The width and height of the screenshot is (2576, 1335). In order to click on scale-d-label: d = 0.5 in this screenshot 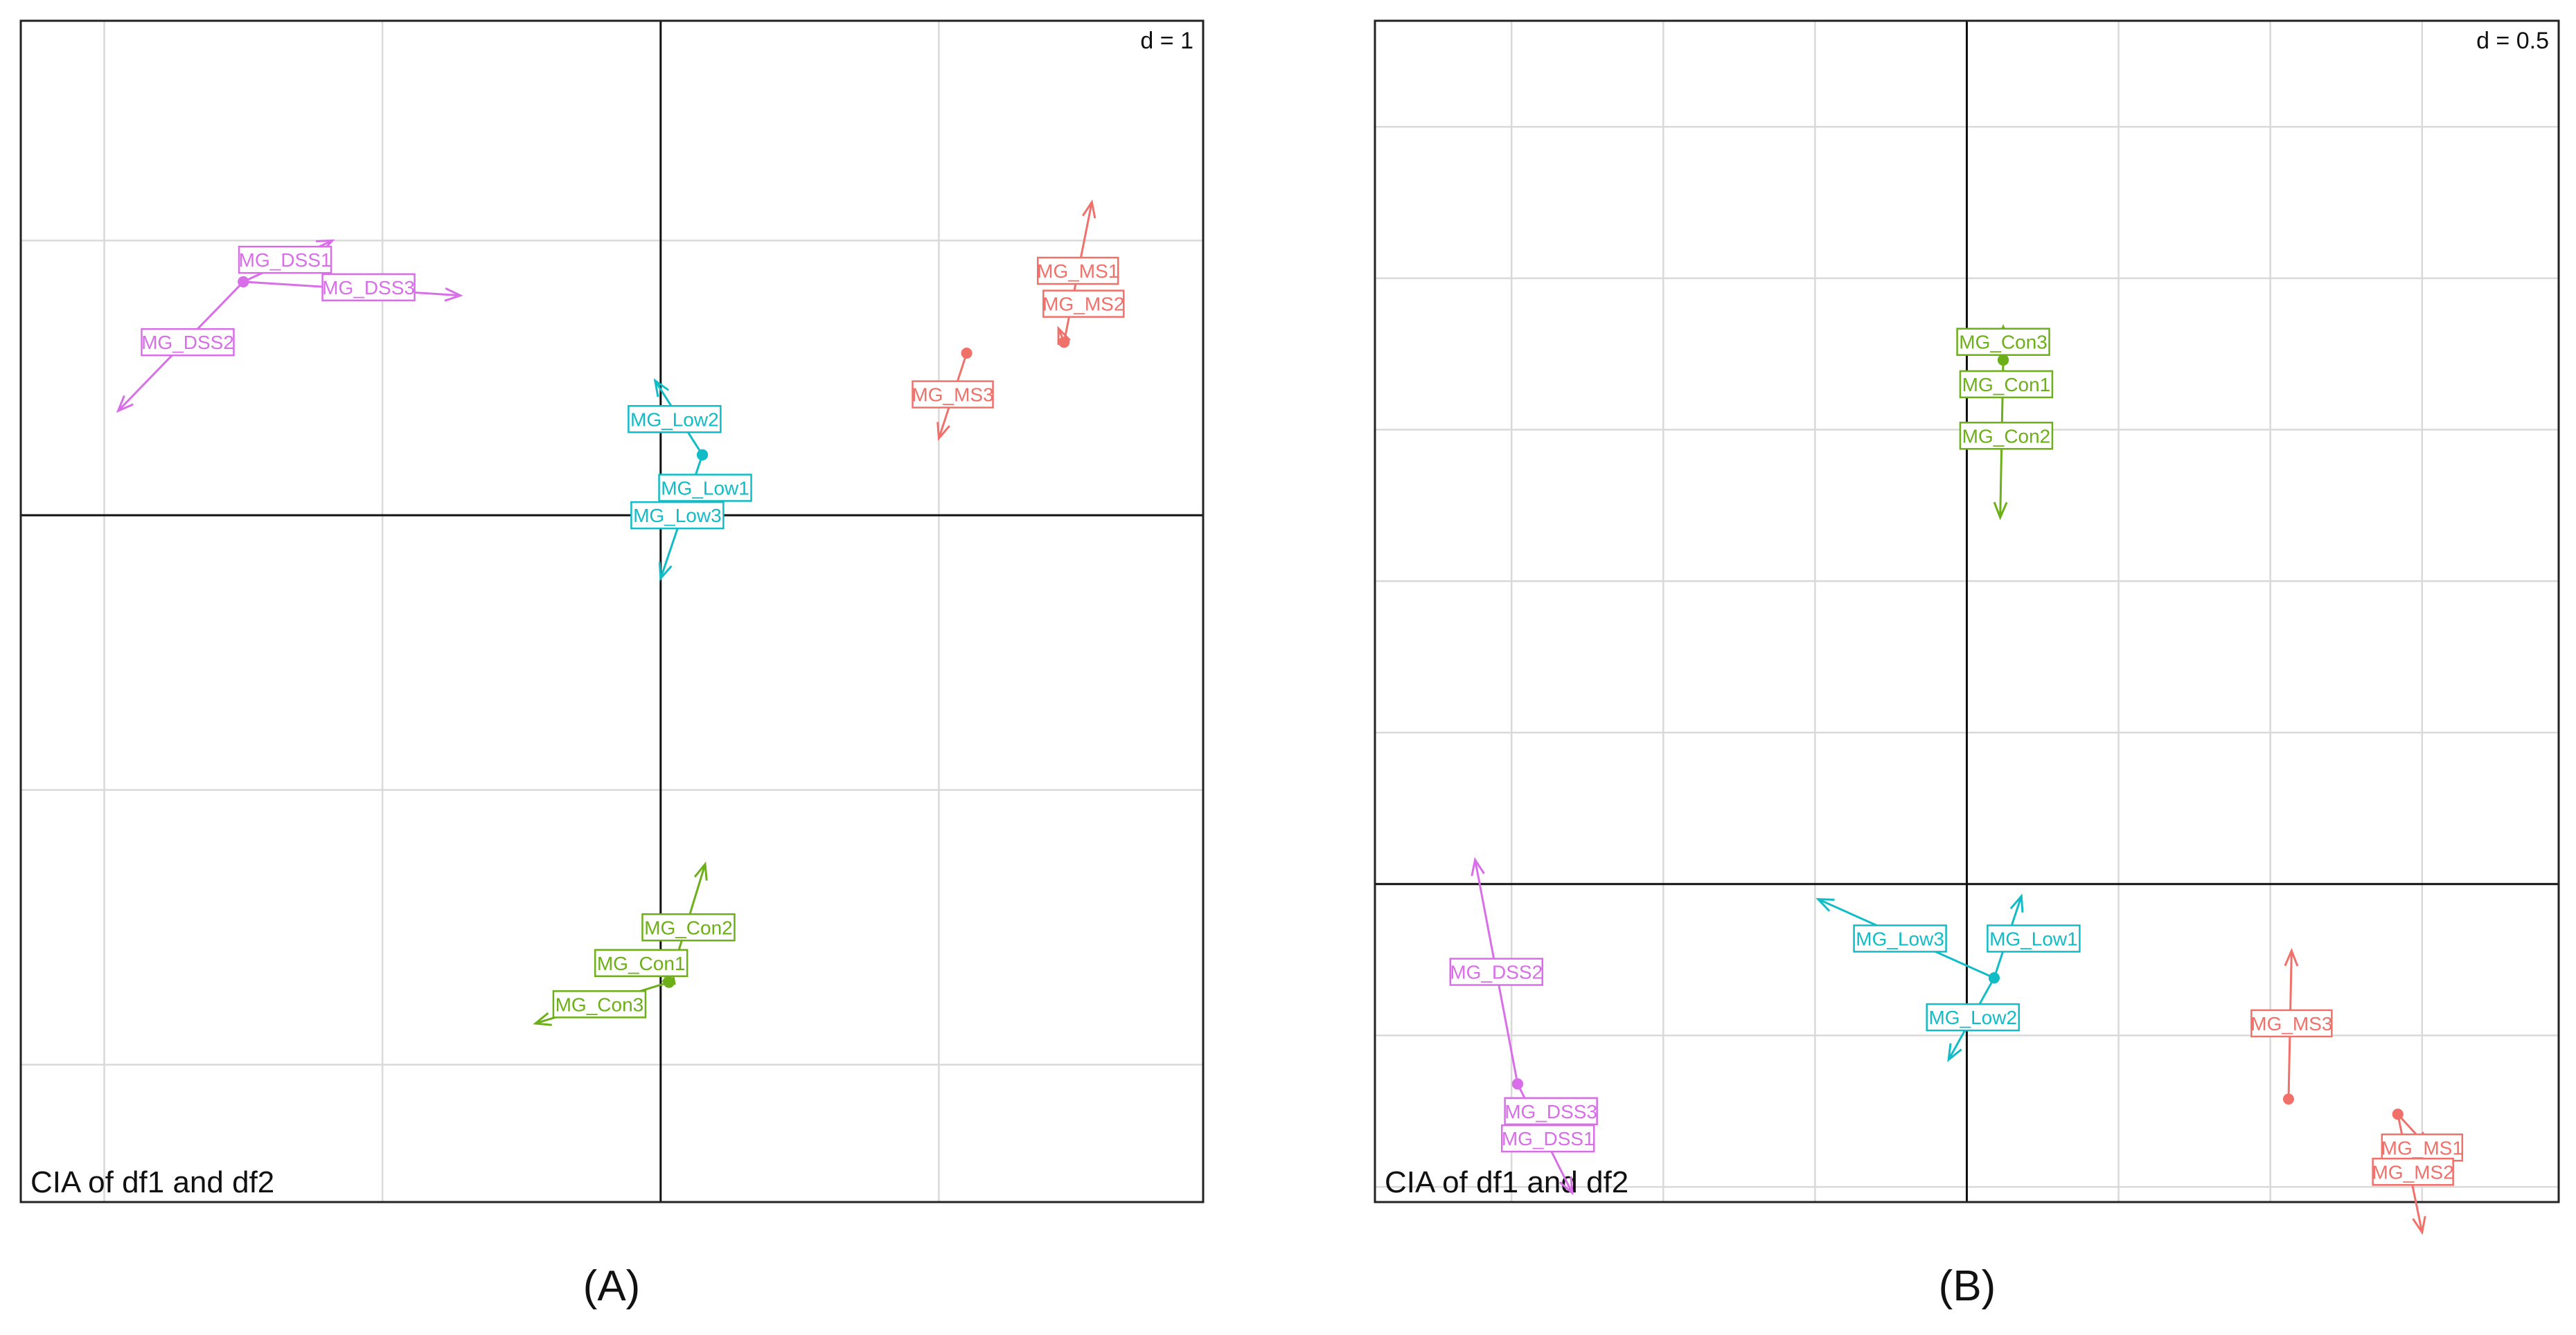, I will do `click(2512, 41)`.